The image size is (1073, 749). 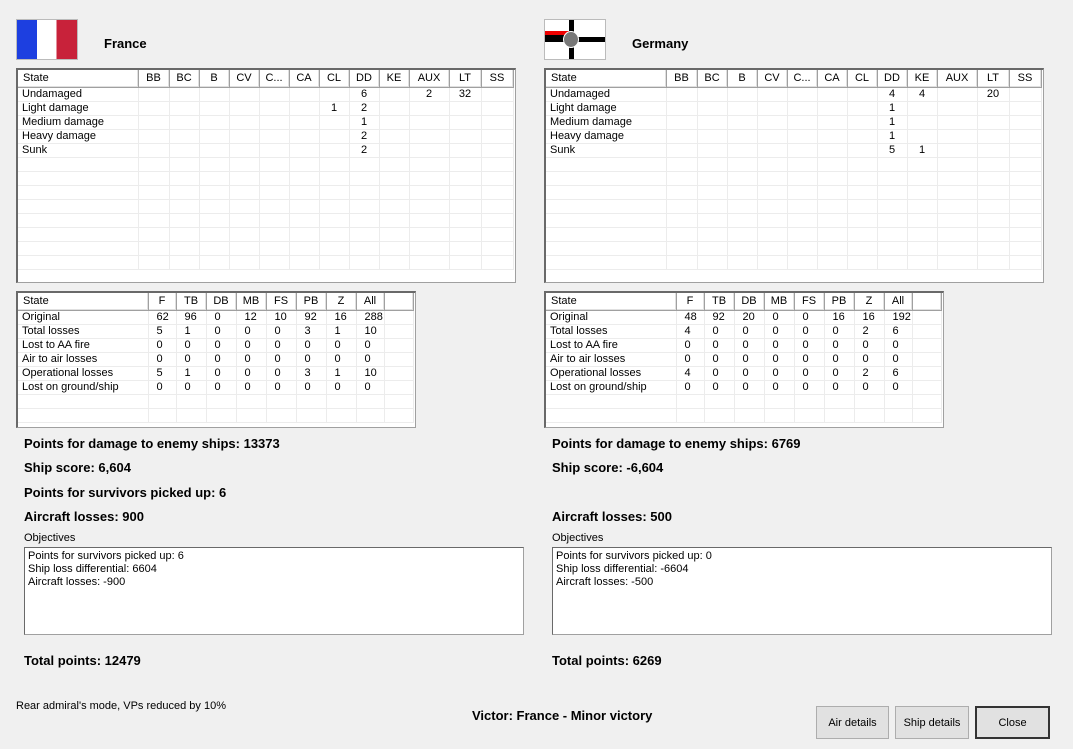 I want to click on german-flag-icon, so click(x=575, y=39).